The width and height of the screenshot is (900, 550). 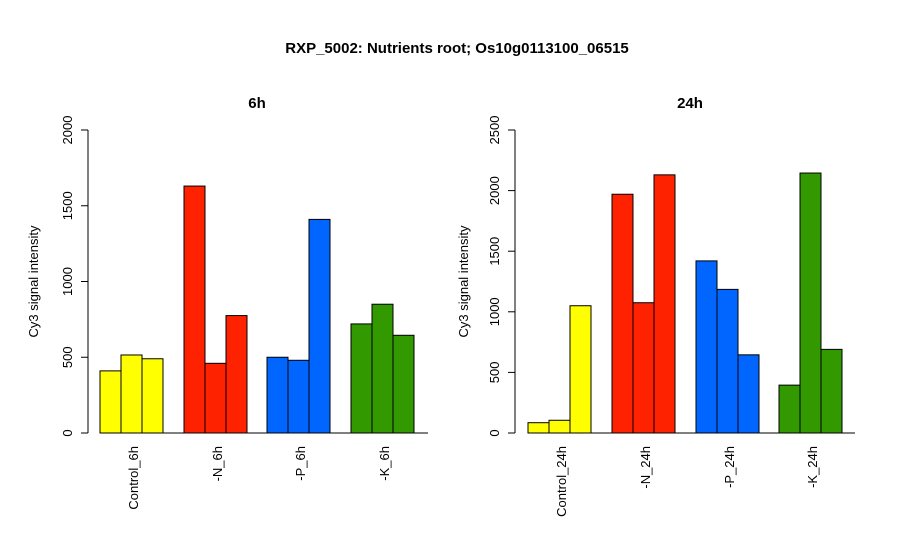 What do you see at coordinates (384, 463) in the screenshot?
I see `x-category-label: -K_6h` at bounding box center [384, 463].